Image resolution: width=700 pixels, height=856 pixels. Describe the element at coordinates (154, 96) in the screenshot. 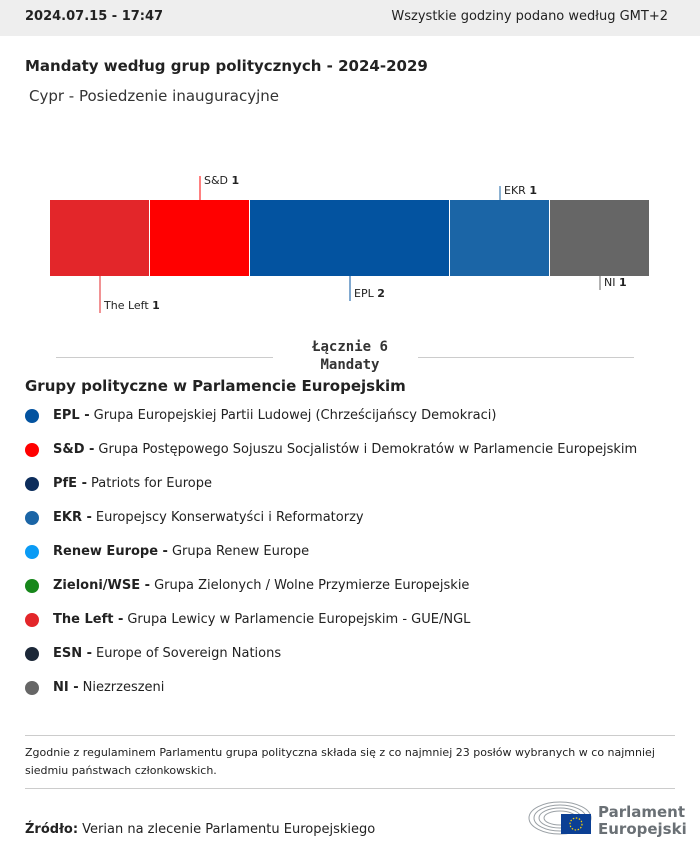

I see `chart-subtitle: Cypr - Posiedzenie inauguracyjne` at that location.